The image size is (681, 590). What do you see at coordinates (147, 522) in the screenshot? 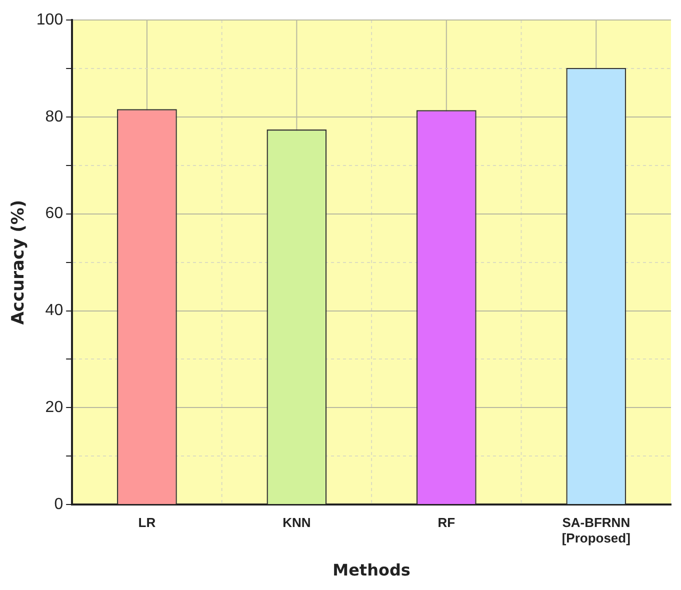
I see `x-tick-label: LR` at bounding box center [147, 522].